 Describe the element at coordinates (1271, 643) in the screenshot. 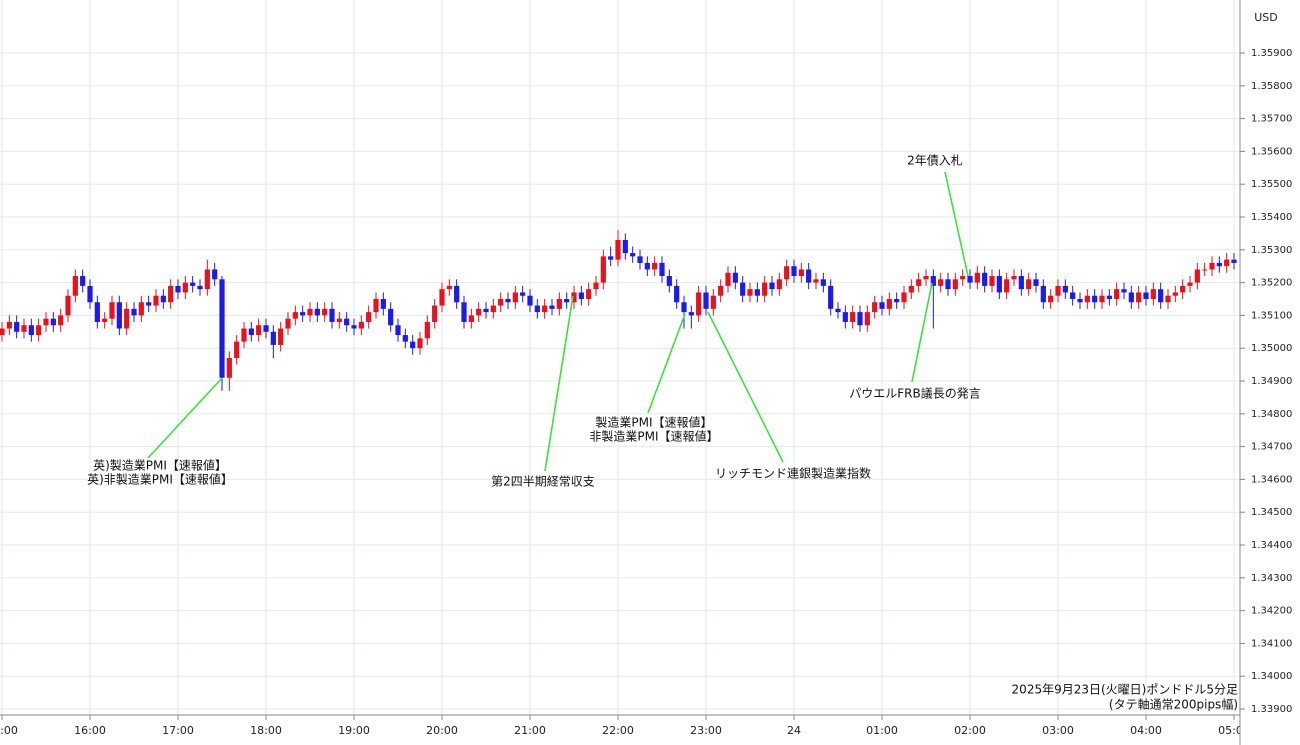

I see `y-tick-label: 1.34100` at that location.